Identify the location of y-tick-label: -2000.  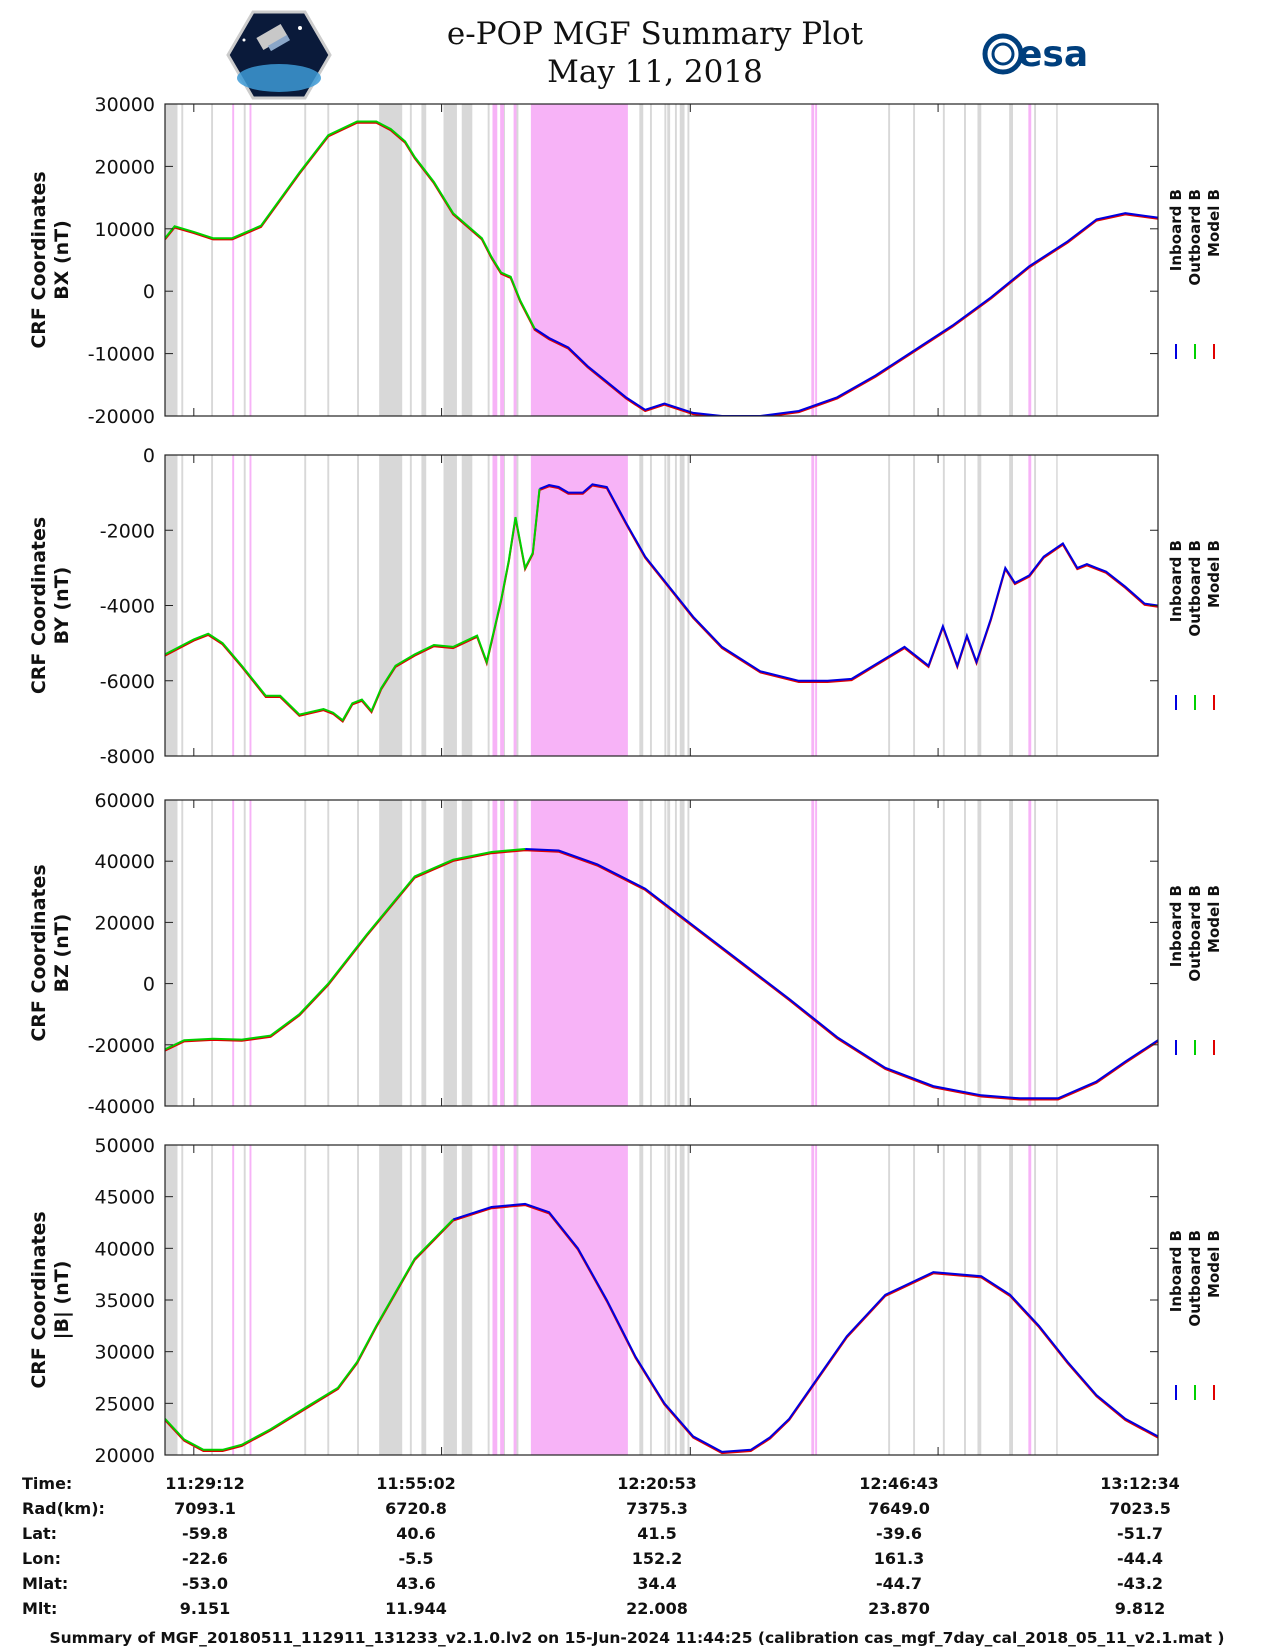
(127, 531).